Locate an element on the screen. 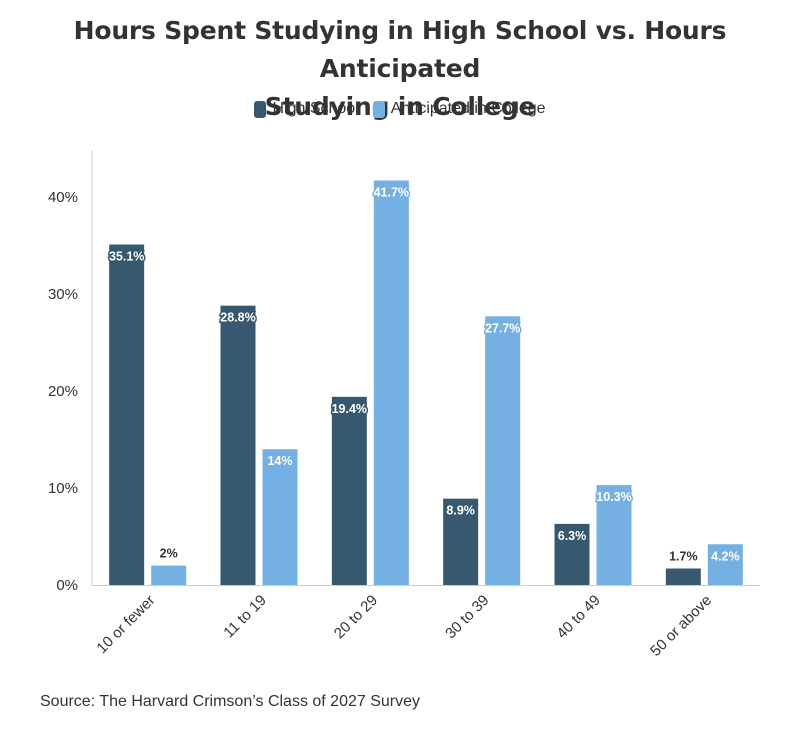 This screenshot has height=730, width=800. data-label-high-school-30-to-39: 8.9% is located at coordinates (460, 511).